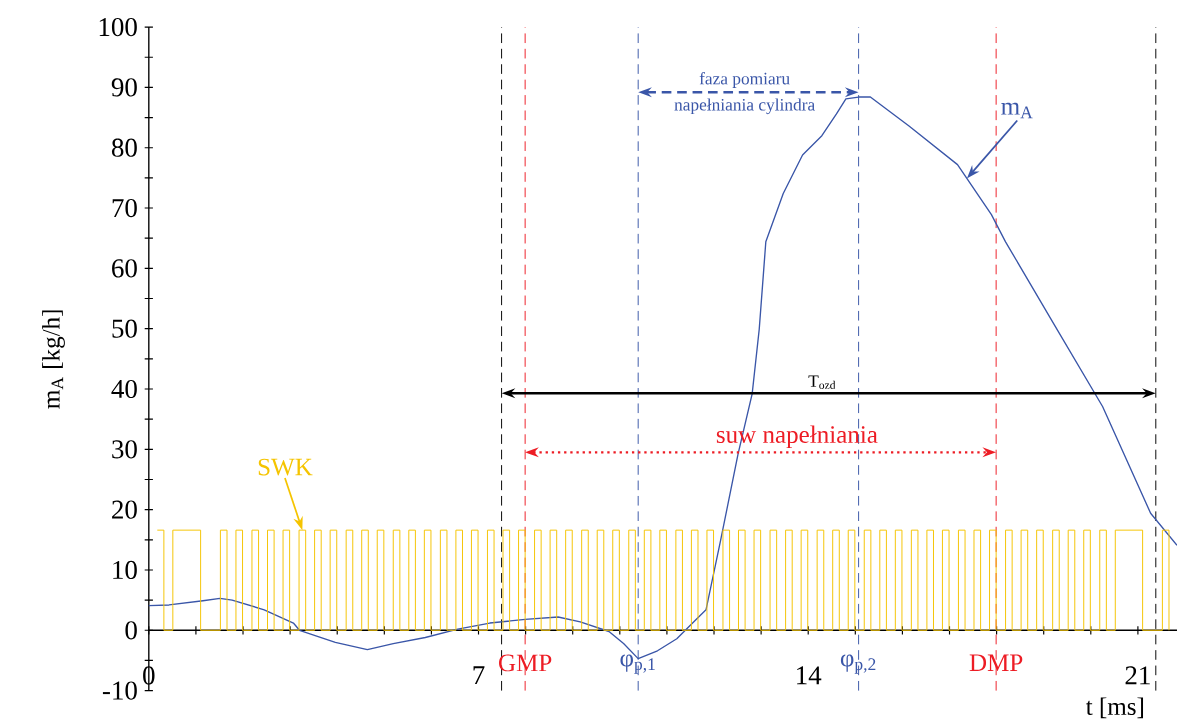 The image size is (1177, 720). What do you see at coordinates (479, 675) in the screenshot?
I see `x-tick-label: 7` at bounding box center [479, 675].